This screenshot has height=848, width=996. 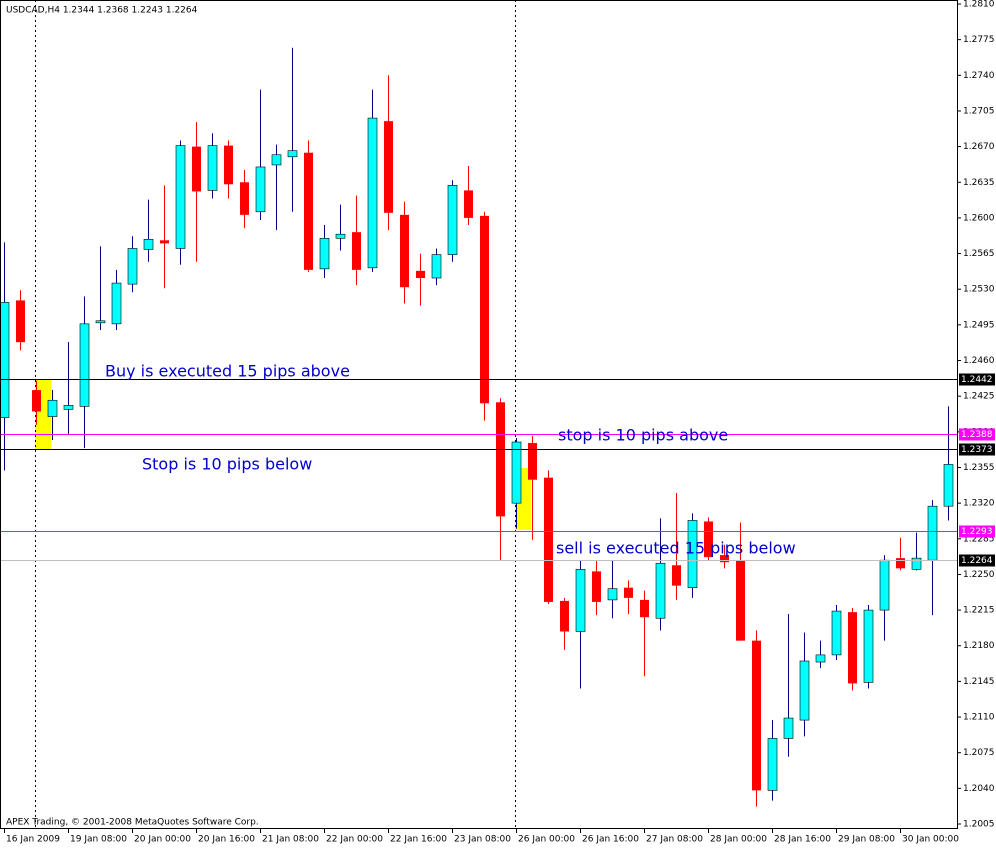 What do you see at coordinates (674, 840) in the screenshot?
I see `x-tick-label: 27 Jan 08:00` at bounding box center [674, 840].